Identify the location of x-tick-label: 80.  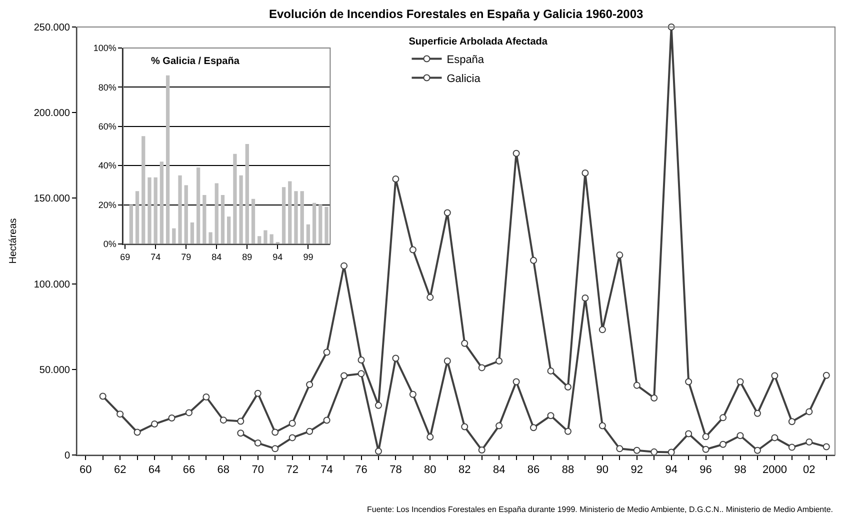
(430, 470).